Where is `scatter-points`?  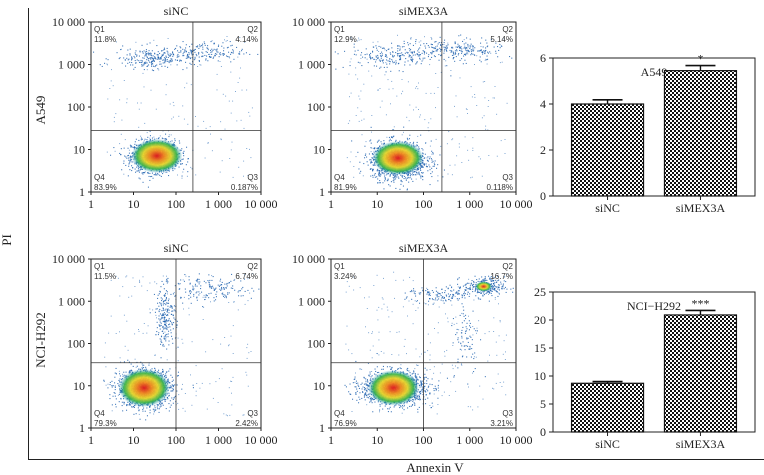 scatter-points is located at coordinates (181, 347).